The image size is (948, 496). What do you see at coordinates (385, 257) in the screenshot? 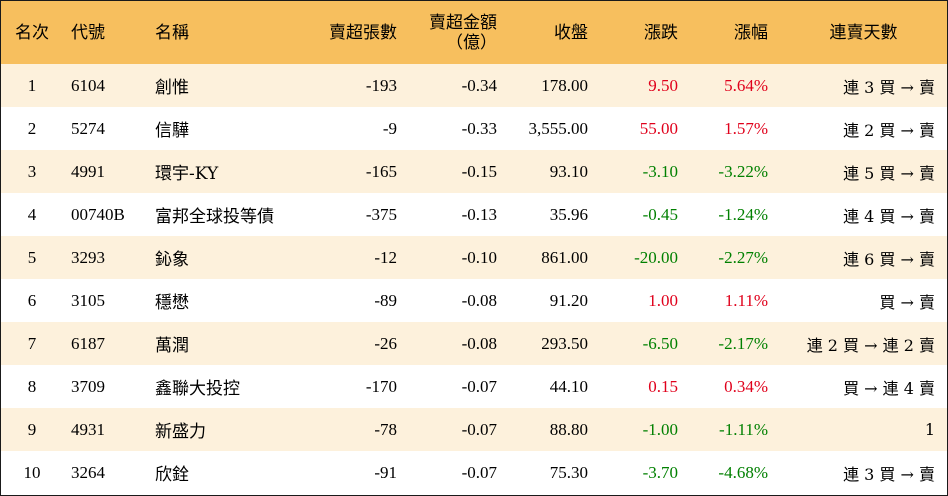
I see `cell-net-sell-lots: -12` at bounding box center [385, 257].